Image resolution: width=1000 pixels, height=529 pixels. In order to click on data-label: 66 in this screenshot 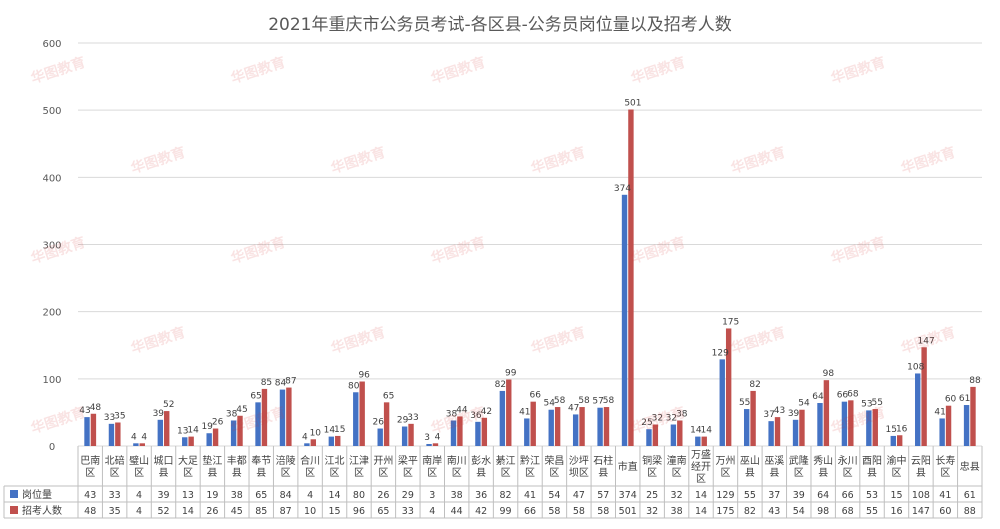, I will do `click(535, 396)`.